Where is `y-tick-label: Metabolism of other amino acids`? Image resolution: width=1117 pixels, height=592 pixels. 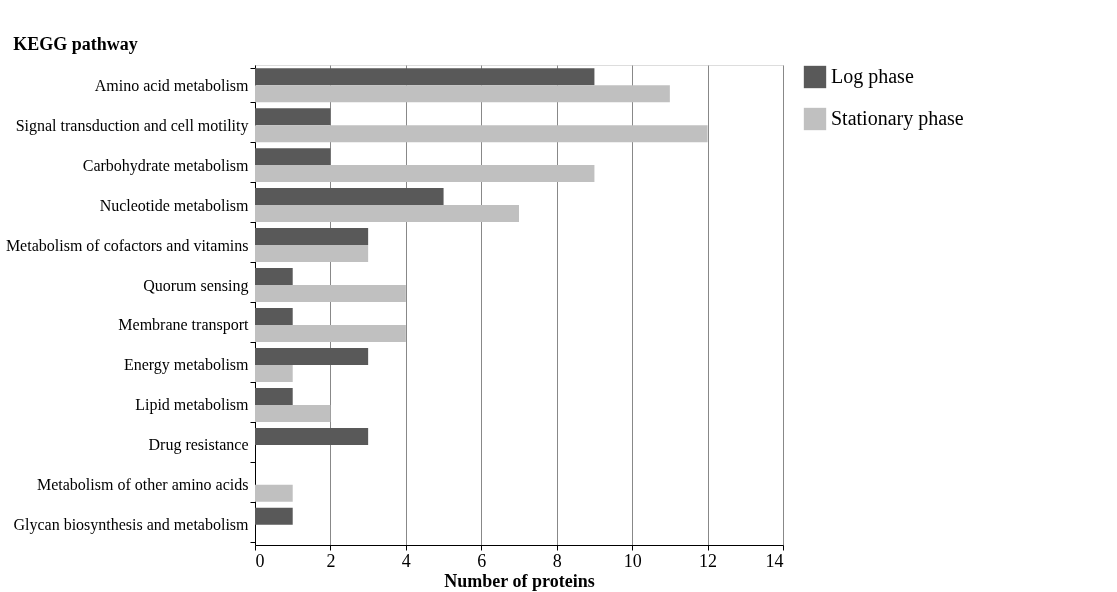 y-tick-label: Metabolism of other amino acids is located at coordinates (142, 485).